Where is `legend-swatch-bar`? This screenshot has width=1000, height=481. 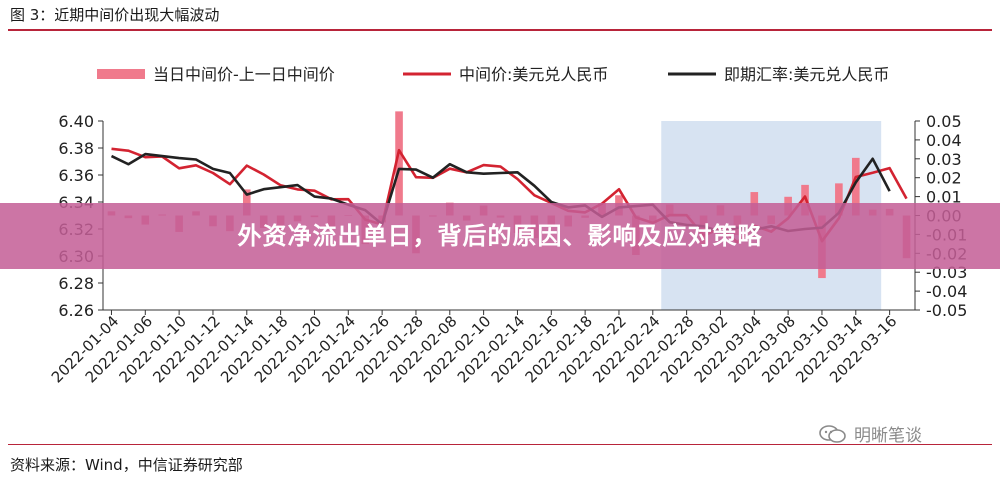 legend-swatch-bar is located at coordinates (121, 74).